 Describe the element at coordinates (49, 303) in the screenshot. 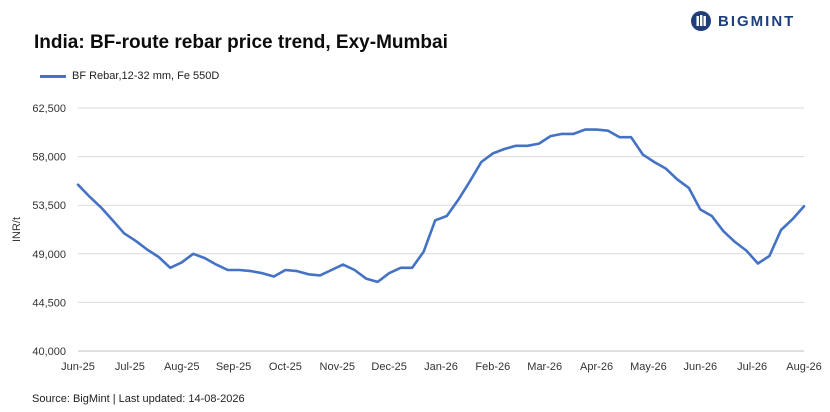

I see `y-tick-label: 44,500` at that location.